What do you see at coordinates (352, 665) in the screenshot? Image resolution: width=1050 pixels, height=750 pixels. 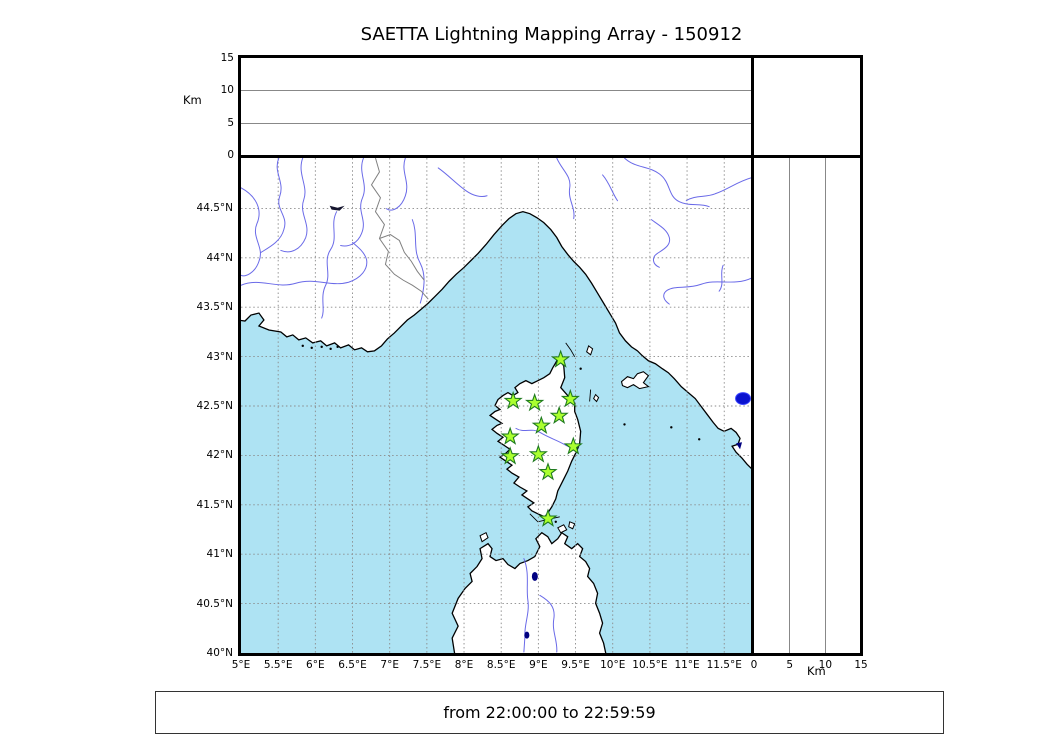 I see `lon-tick-label: 6.5°E` at bounding box center [352, 665].